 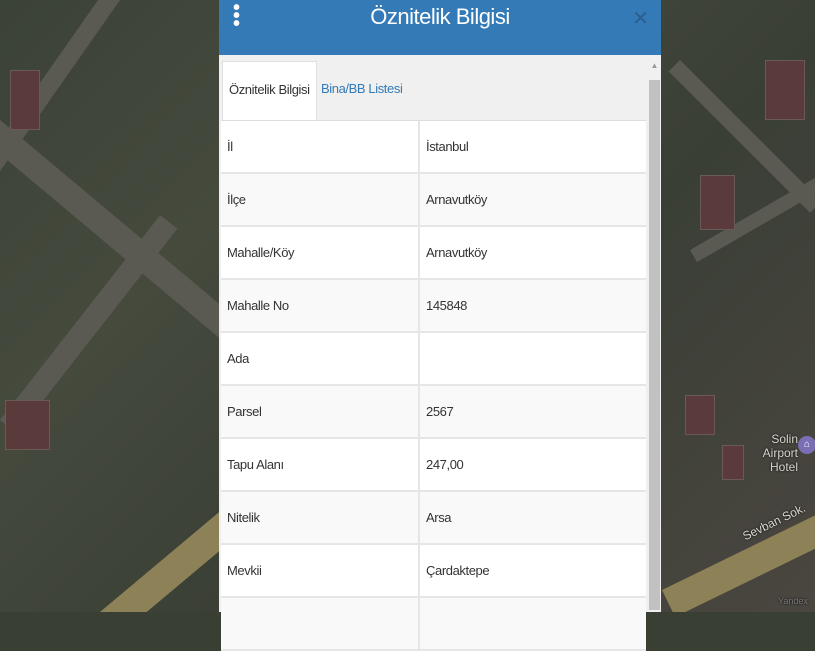 I want to click on tab-building-list: Bina/BB Listesi, so click(x=362, y=88).